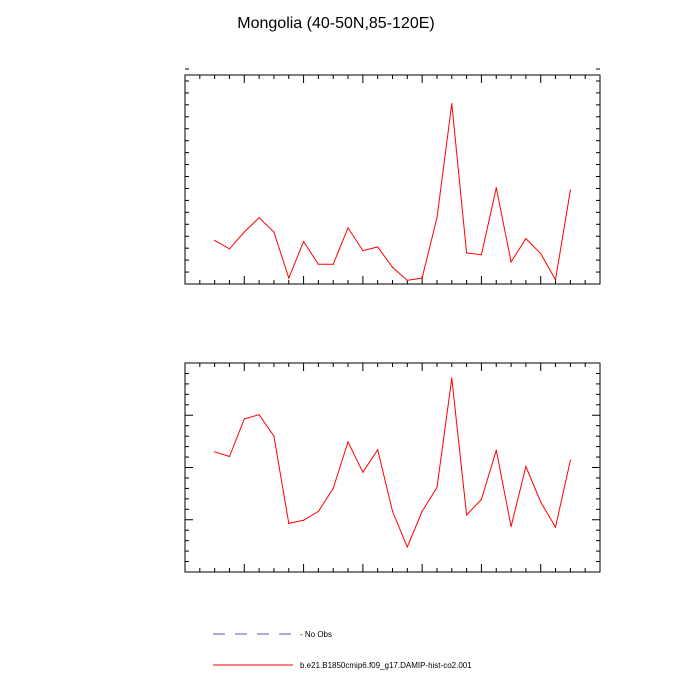 Image resolution: width=700 pixels, height=700 pixels. Describe the element at coordinates (316, 634) in the screenshot. I see `legend-no-obs-label: - No Obs` at that location.